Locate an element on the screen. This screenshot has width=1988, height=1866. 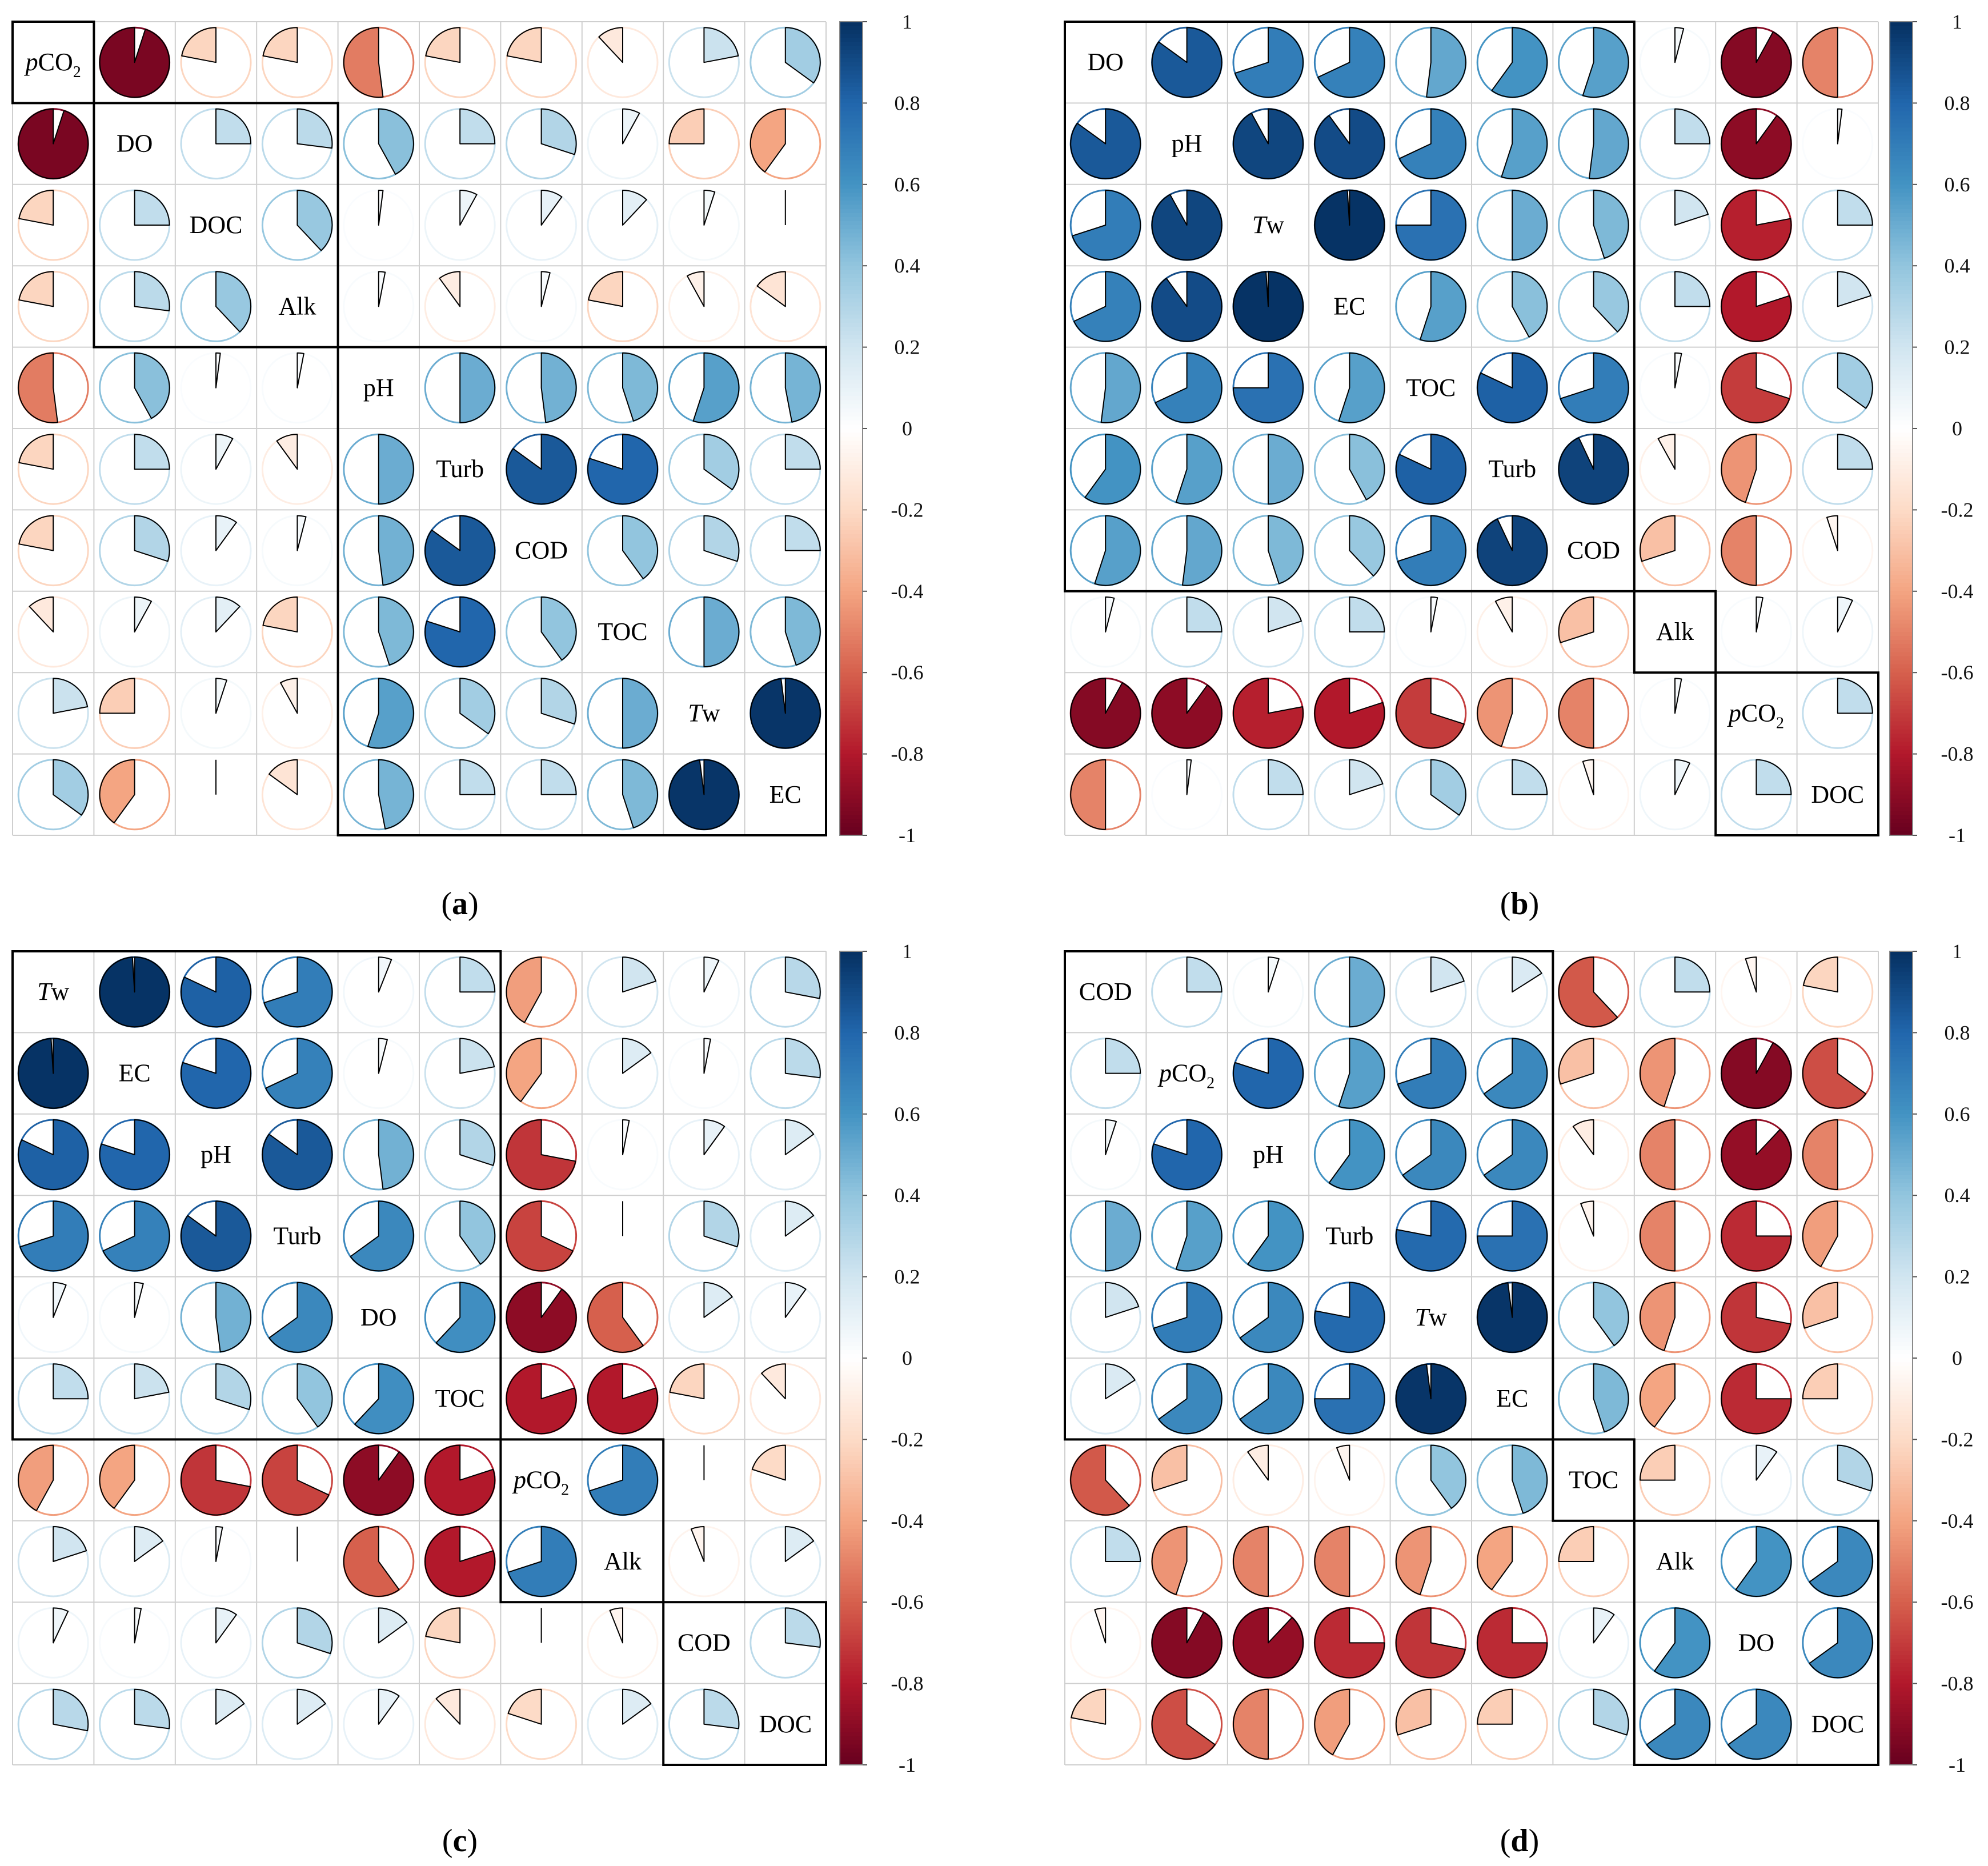
colorbar-tick-label: 0.8 is located at coordinates (1957, 102).